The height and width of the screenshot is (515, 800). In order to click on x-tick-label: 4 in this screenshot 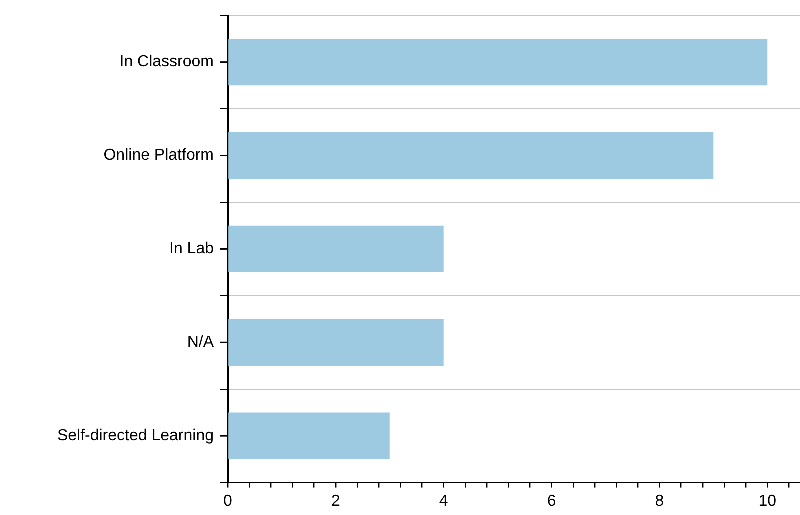, I will do `click(443, 501)`.